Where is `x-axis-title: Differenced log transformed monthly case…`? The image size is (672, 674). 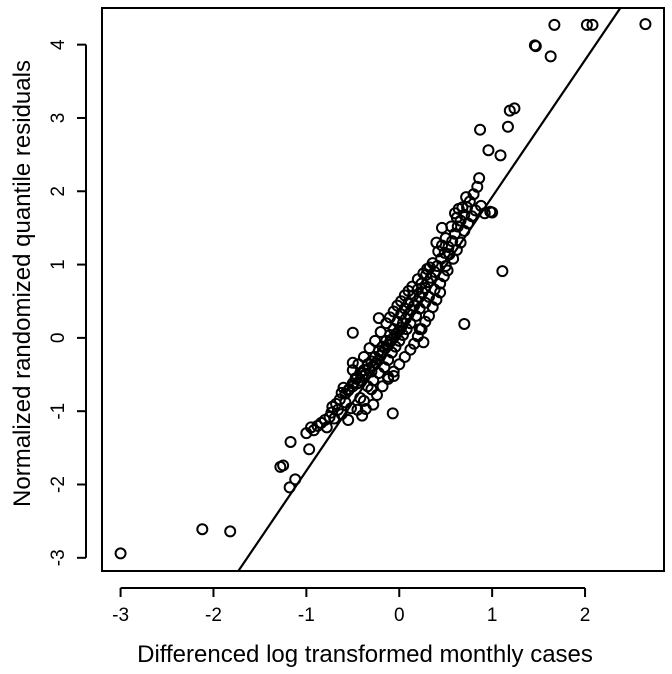 x-axis-title: Differenced log transformed monthly case… is located at coordinates (365, 654).